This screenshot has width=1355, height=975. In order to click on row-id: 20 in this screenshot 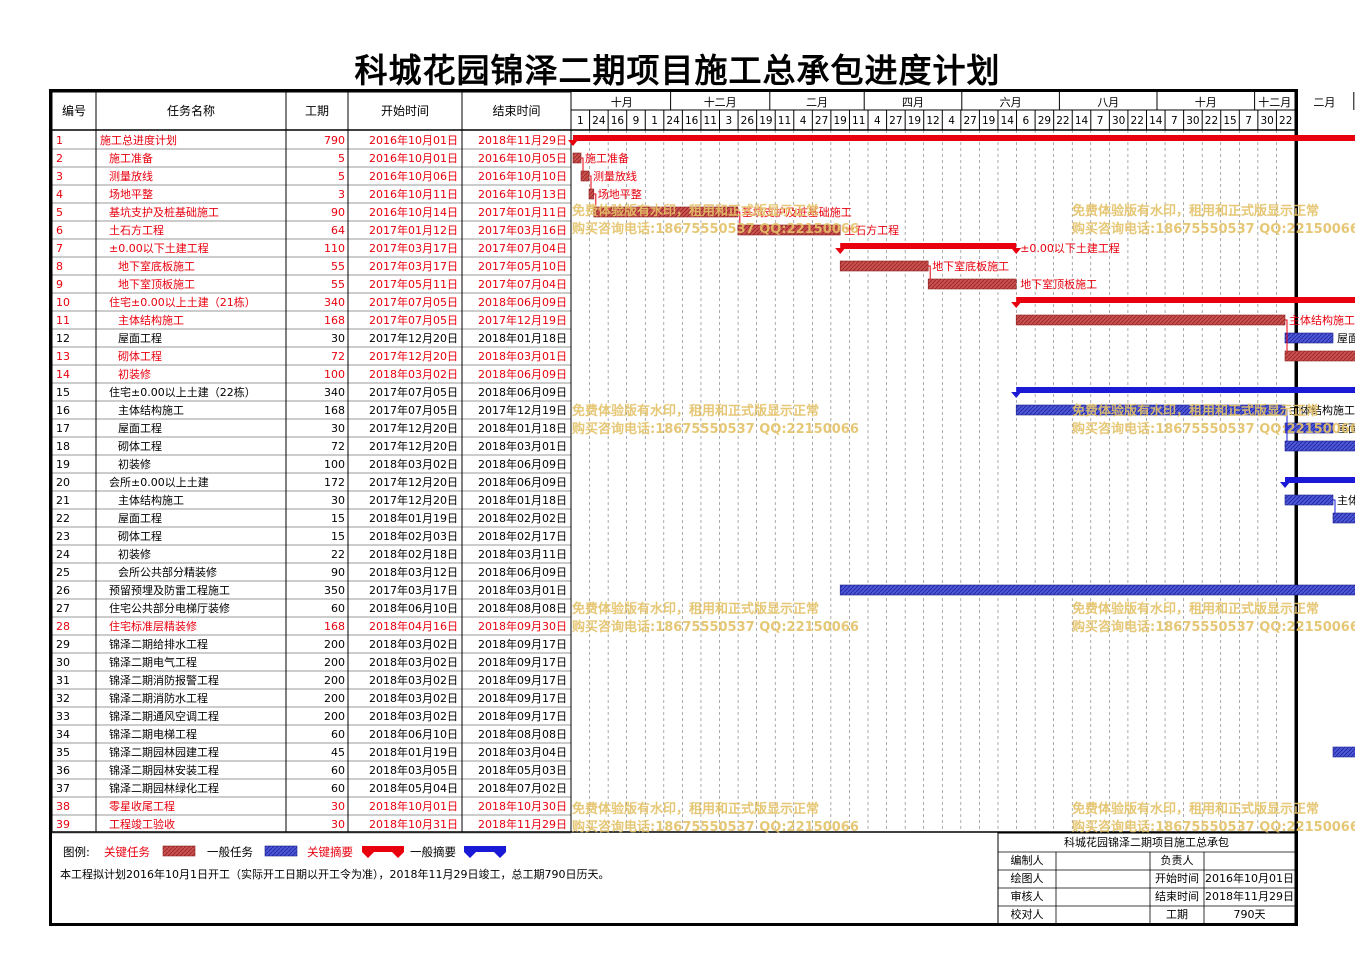, I will do `click(63, 482)`.